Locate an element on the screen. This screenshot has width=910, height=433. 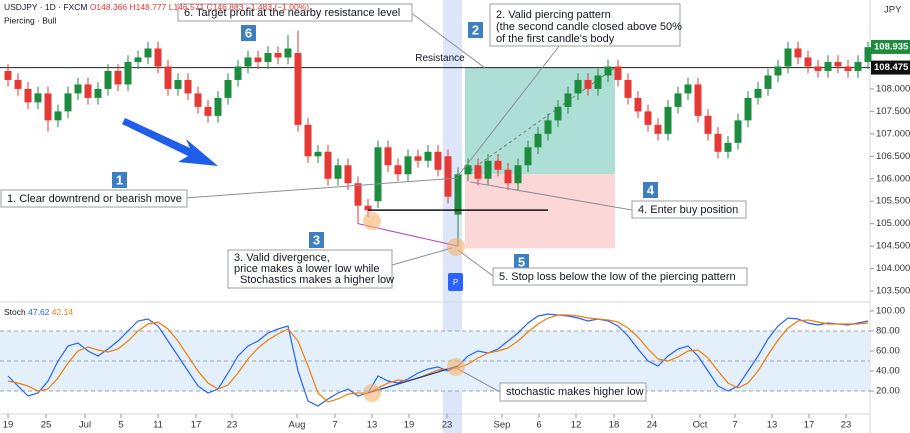
target-path is located at coordinates (540, 121).